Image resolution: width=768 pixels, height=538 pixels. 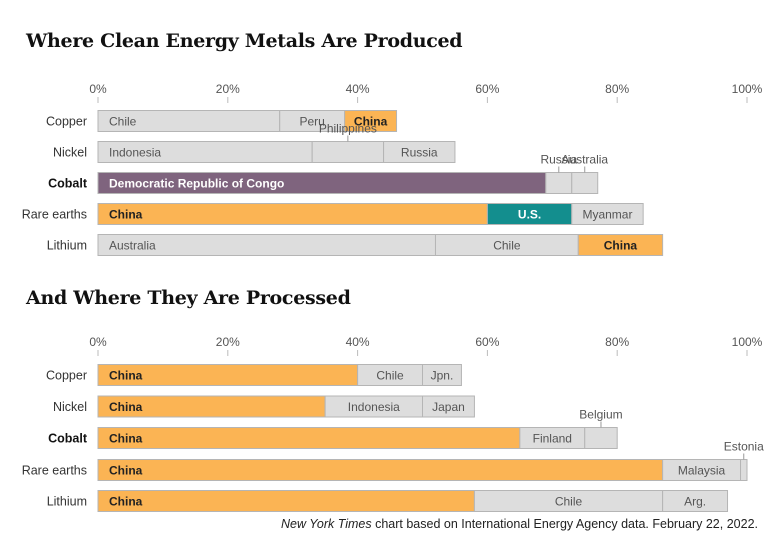 What do you see at coordinates (747, 89) in the screenshot?
I see `produced-tick-label: 100%` at bounding box center [747, 89].